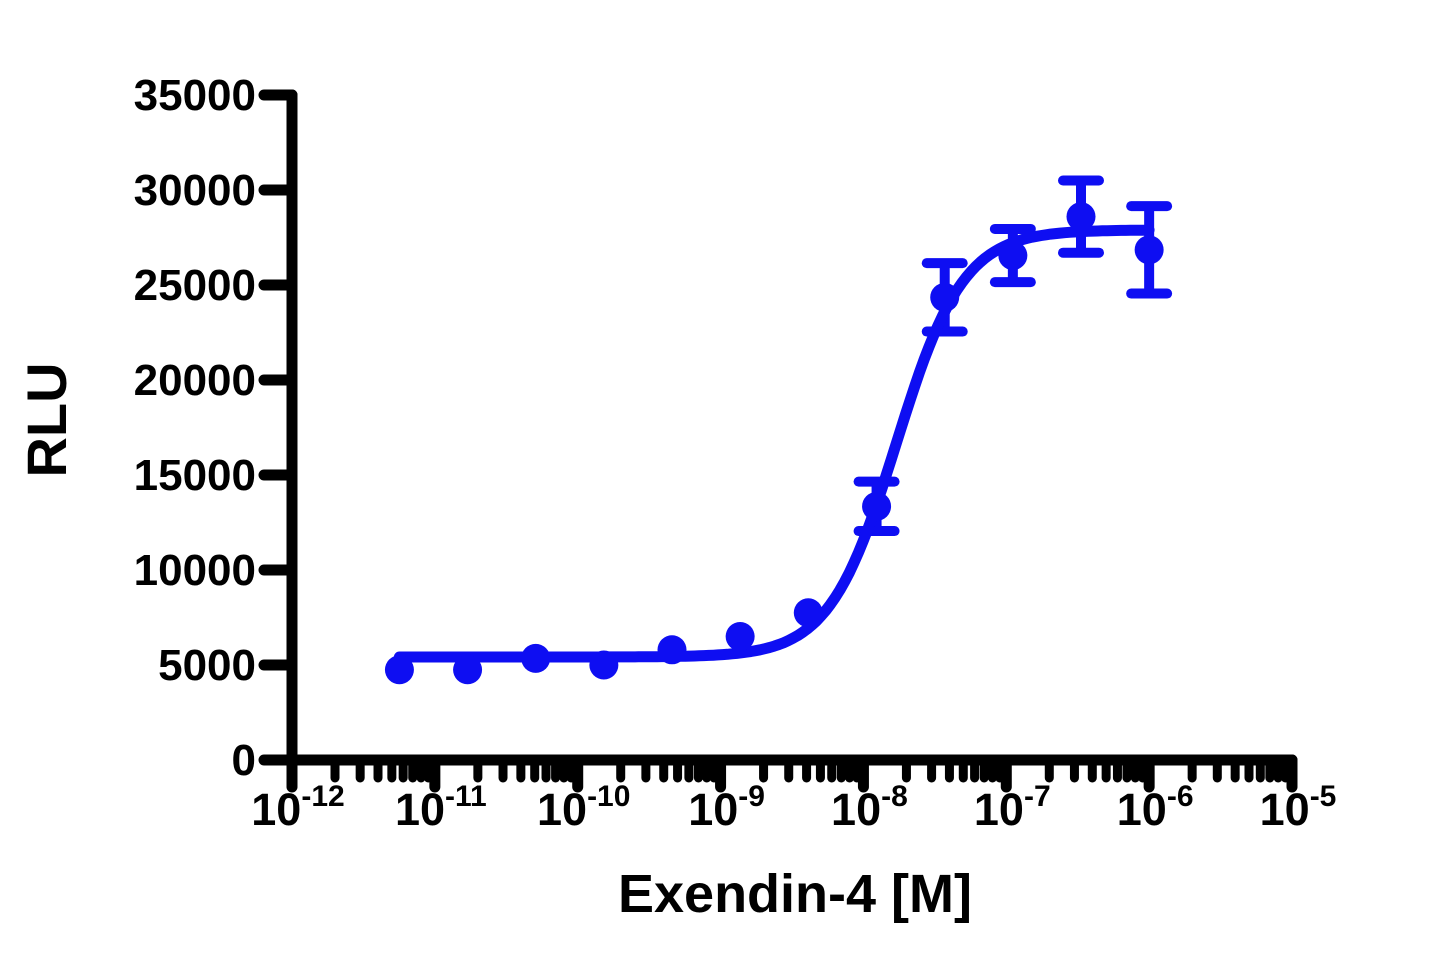 The width and height of the screenshot is (1447, 971). What do you see at coordinates (216, 428) in the screenshot?
I see `y-axis-ticks: 0 5000 10000 15000 20000 25000 30000 35000` at bounding box center [216, 428].